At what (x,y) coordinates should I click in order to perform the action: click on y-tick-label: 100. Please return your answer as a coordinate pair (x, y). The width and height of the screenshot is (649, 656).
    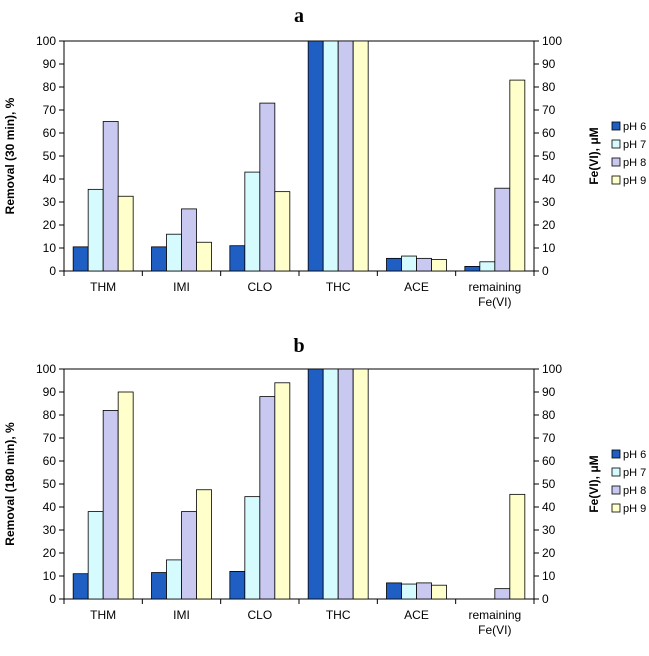
    Looking at the image, I should click on (46, 41).